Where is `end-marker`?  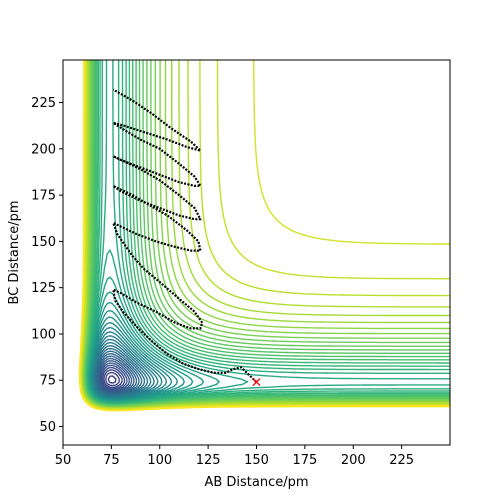 end-marker is located at coordinates (256, 382).